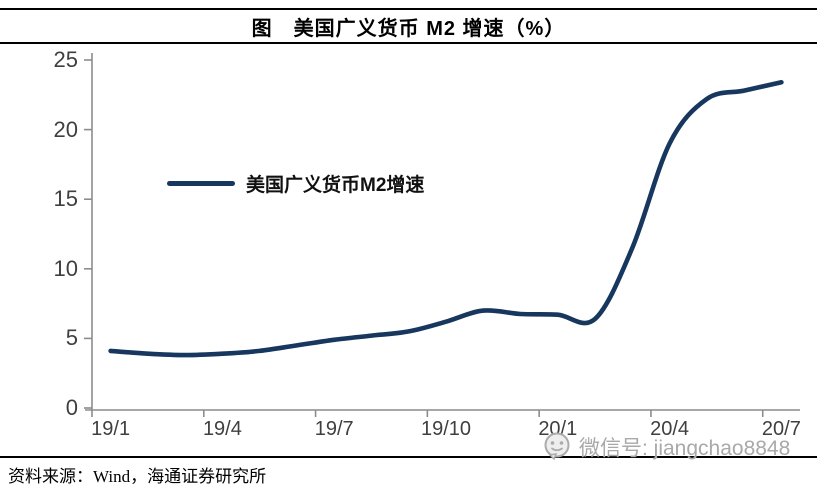  I want to click on x-axis-tick-label: 19/10, so click(446, 429).